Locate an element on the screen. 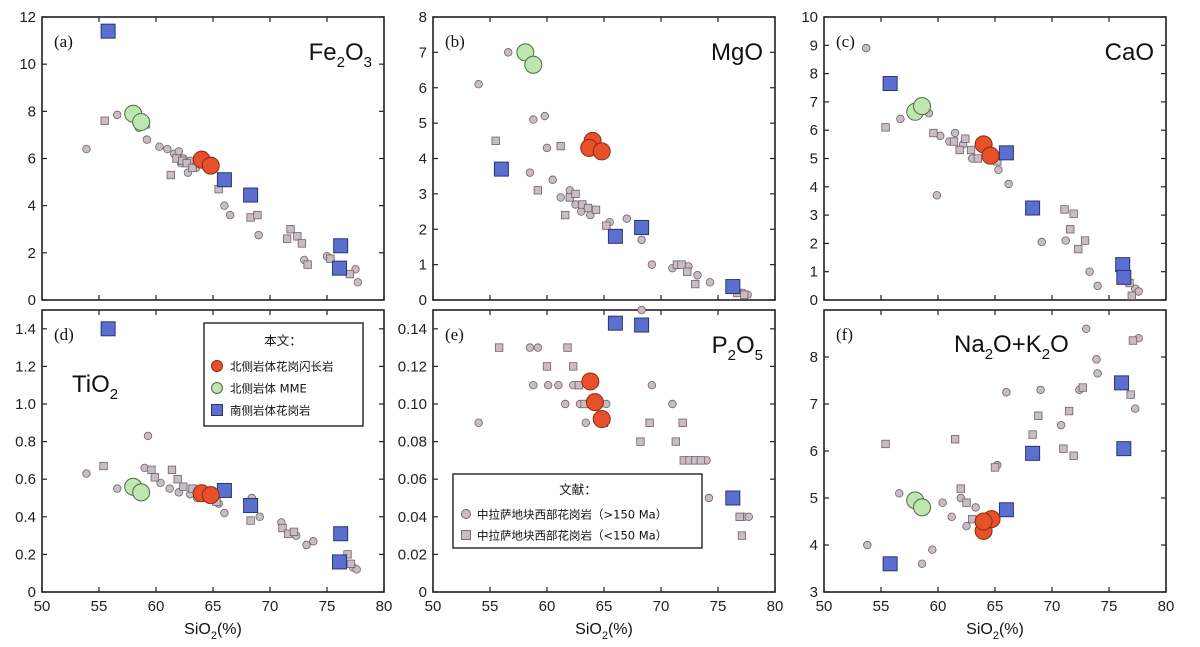 Image resolution: width=1200 pixels, height=647 pixels. y-tick-label: 9 is located at coordinates (814, 45).